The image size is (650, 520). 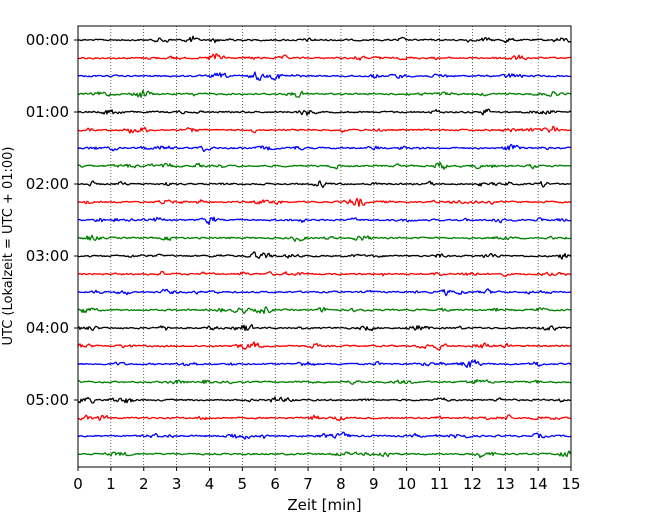 What do you see at coordinates (177, 484) in the screenshot?
I see `x-tick-label: 3` at bounding box center [177, 484].